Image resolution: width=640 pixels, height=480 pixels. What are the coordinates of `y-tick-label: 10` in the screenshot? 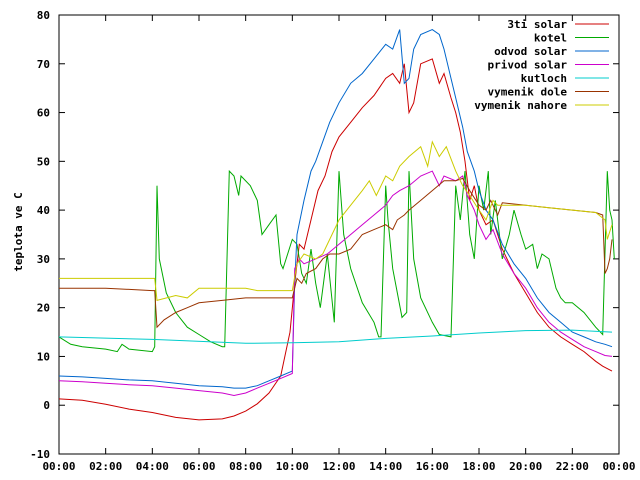 It's located at (43, 356).